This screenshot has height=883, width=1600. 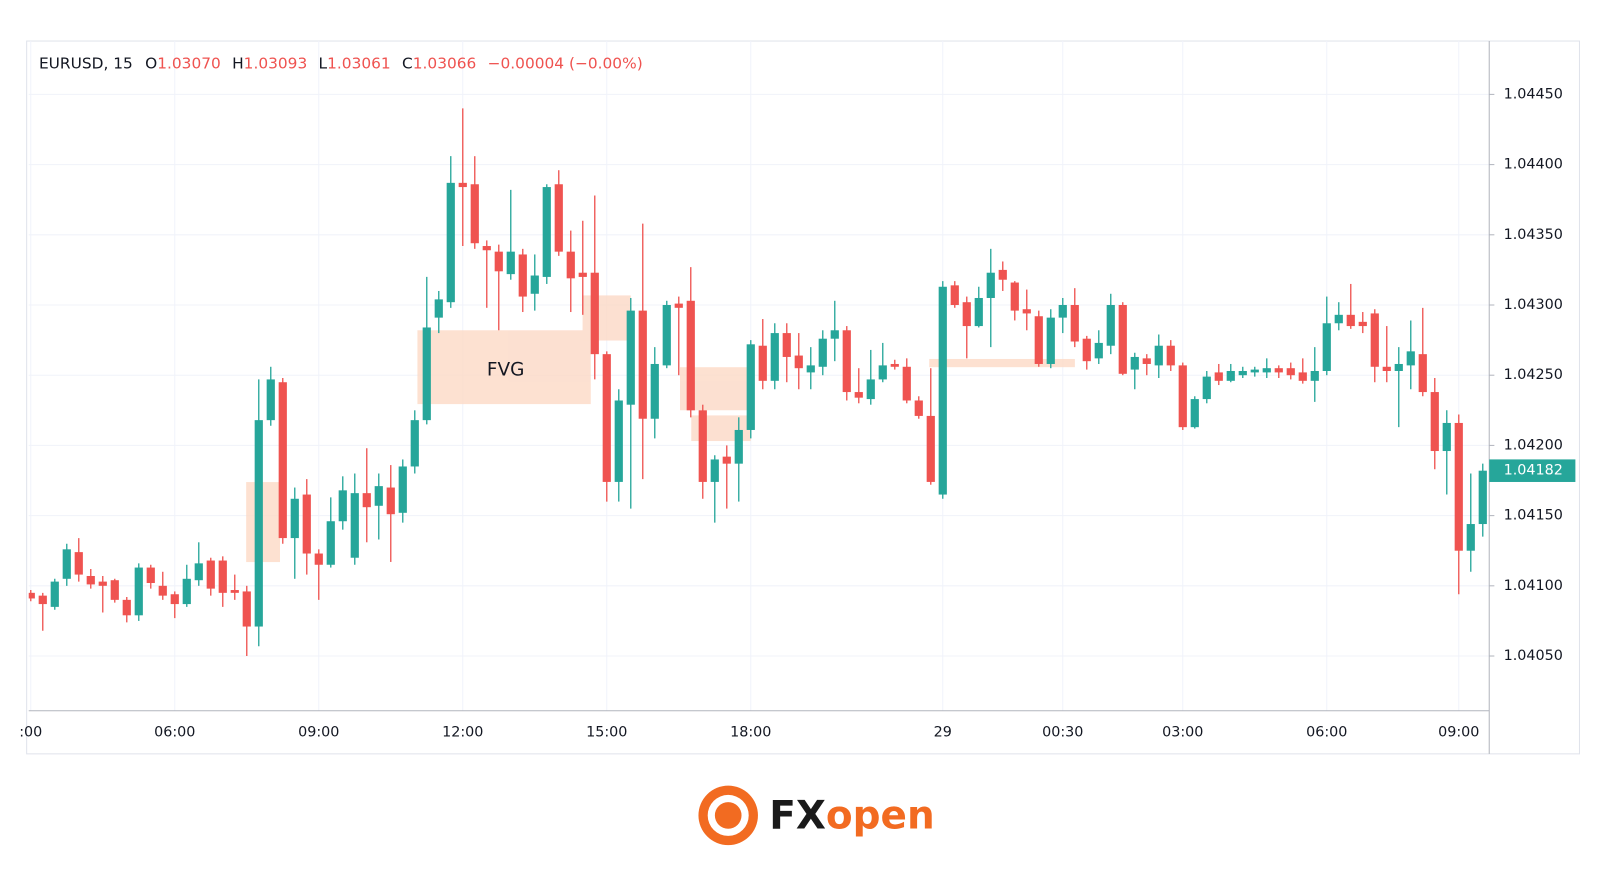 I want to click on header-value: 1.03070, so click(x=189, y=63).